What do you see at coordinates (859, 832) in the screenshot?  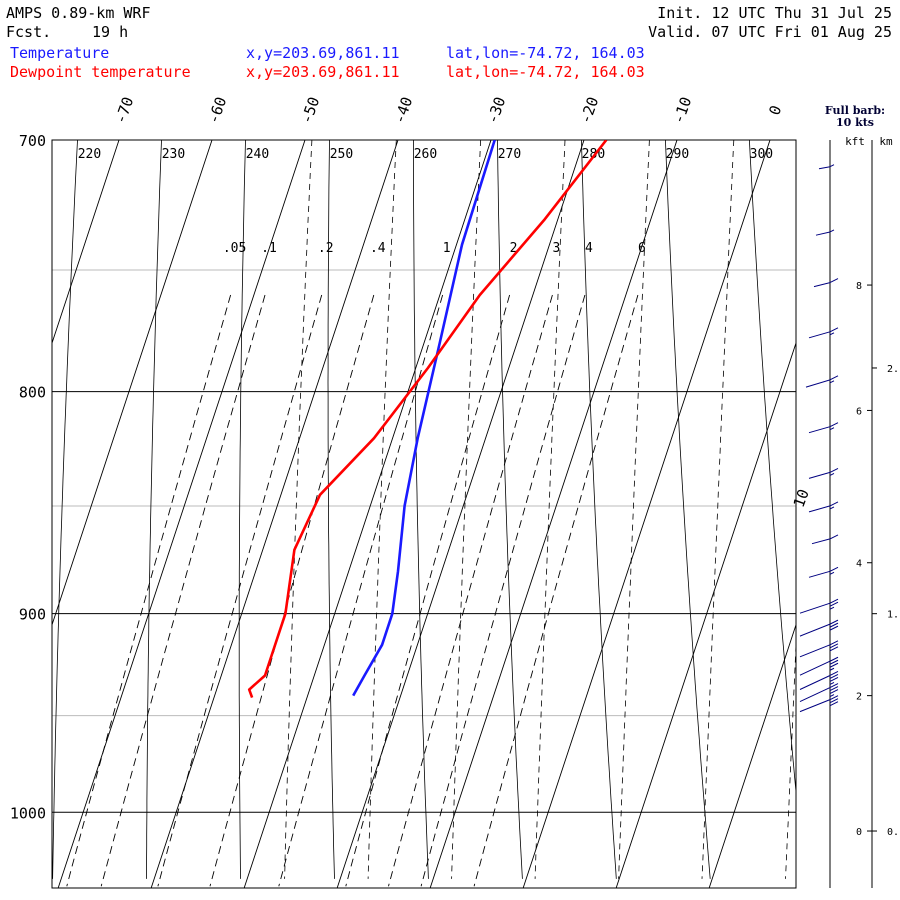 I see `kft-tick-label: 0` at bounding box center [859, 832].